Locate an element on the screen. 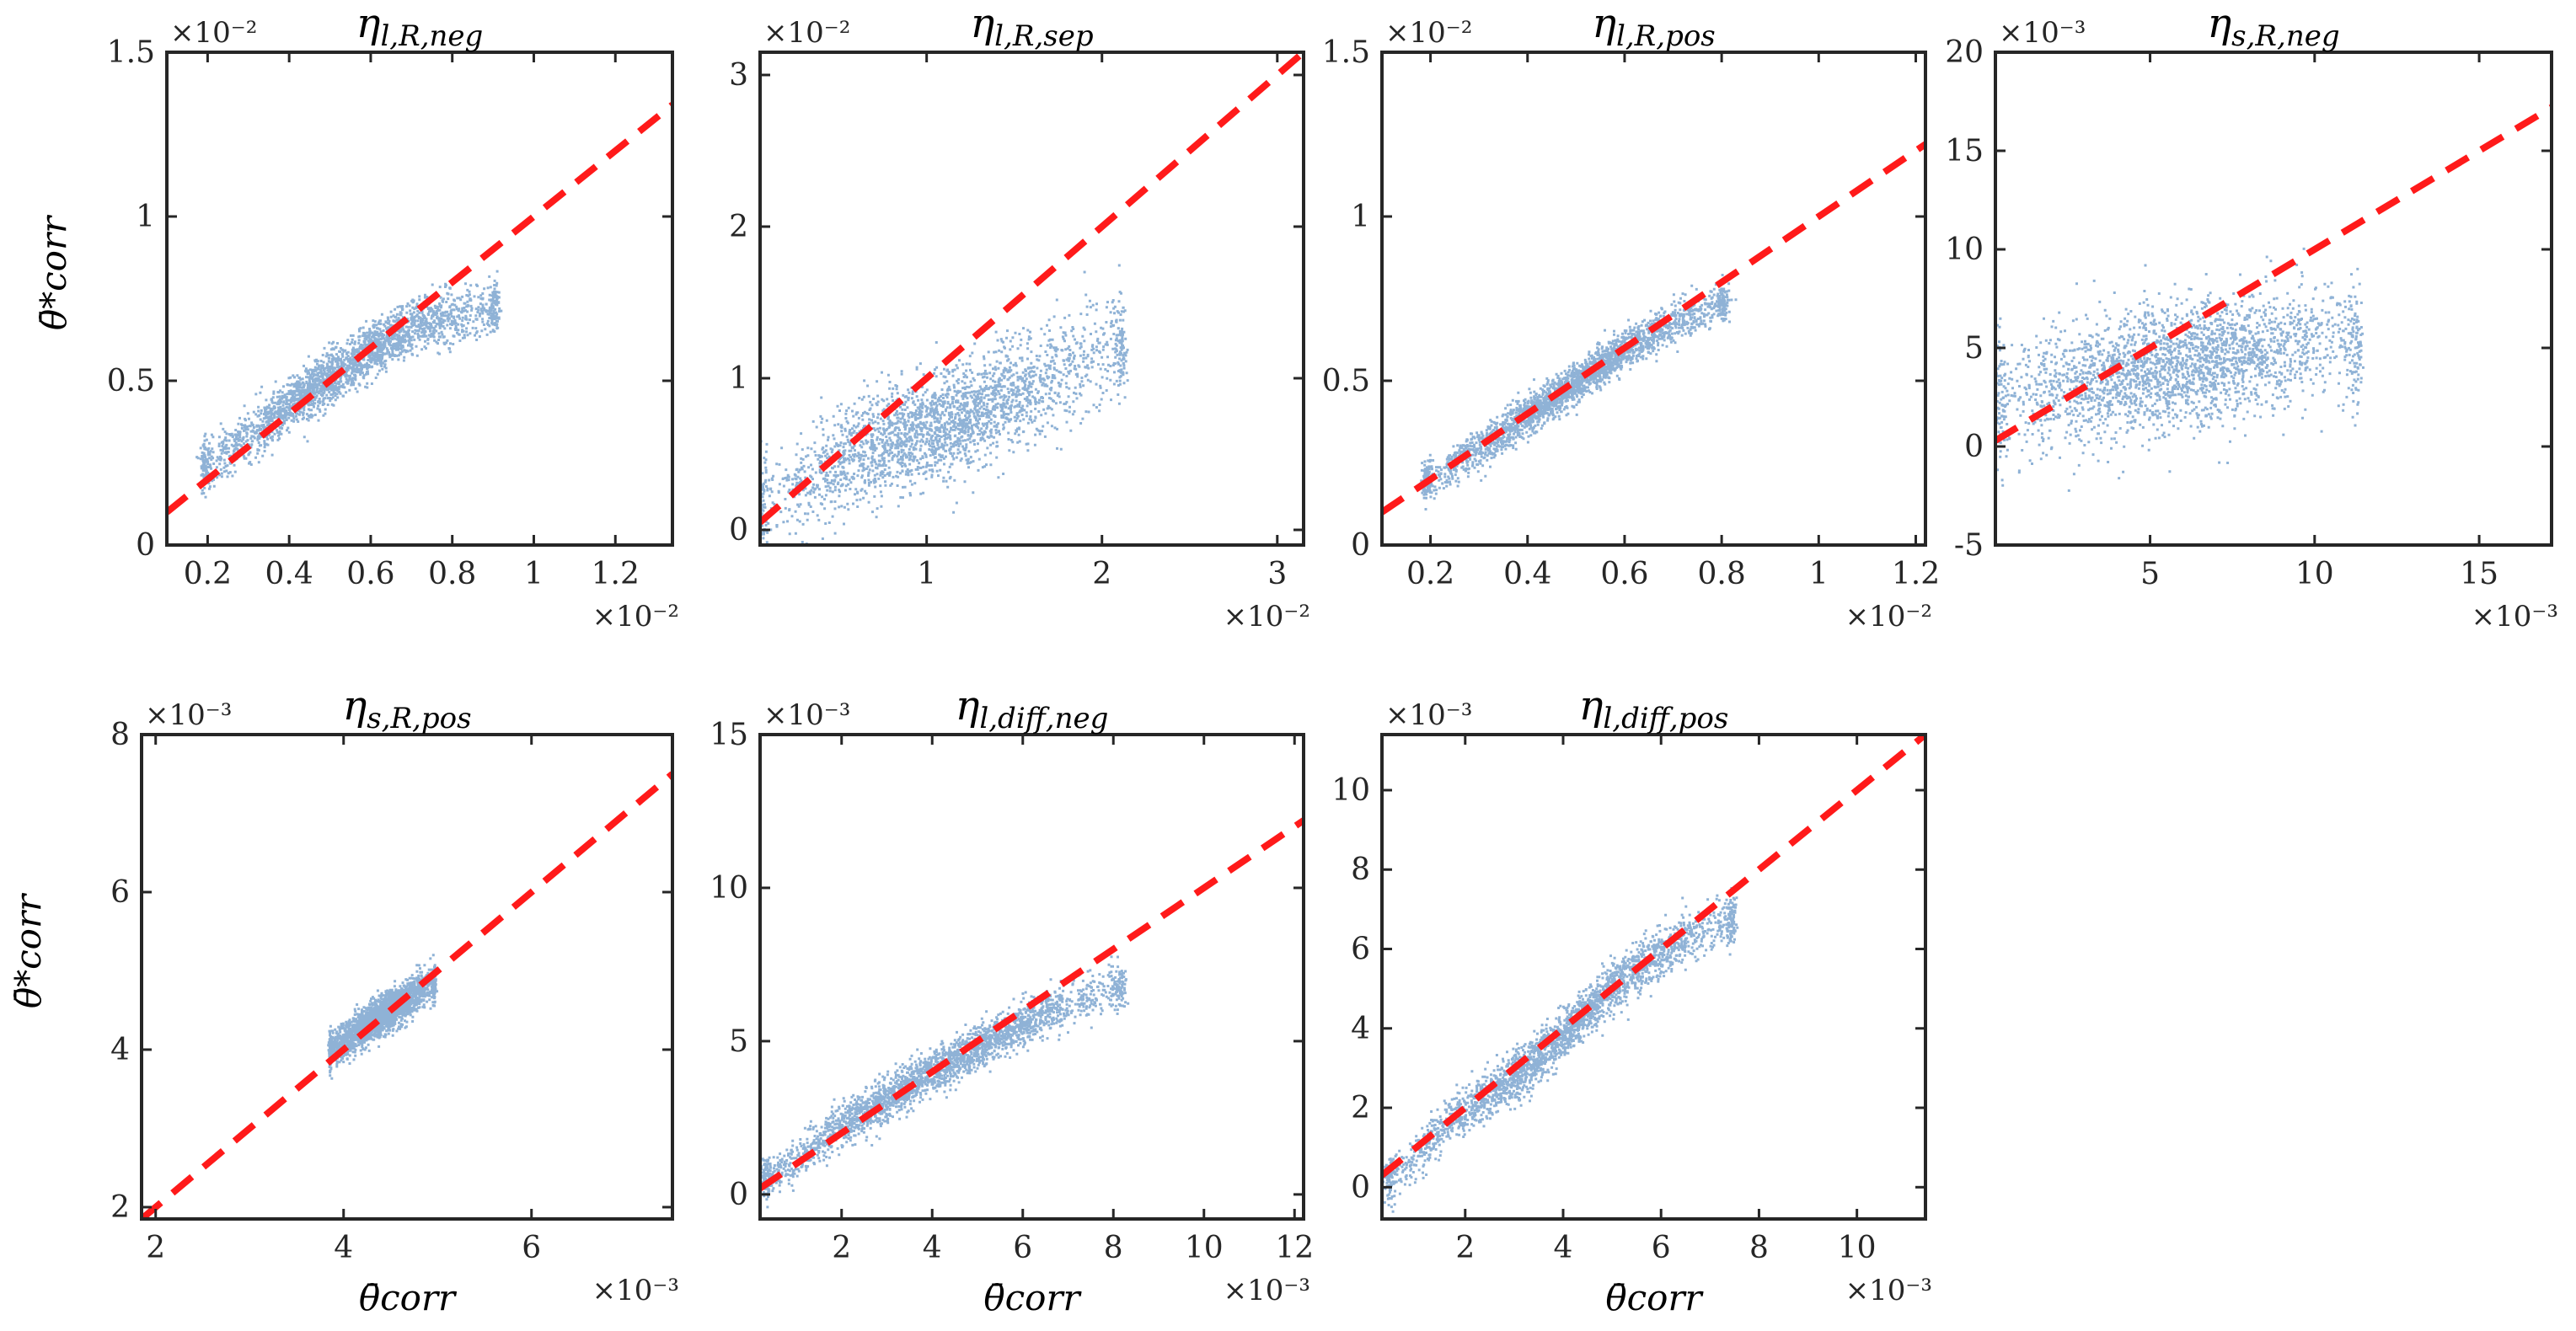 The image size is (2576, 1331). panel-7: 2 4 6 8 10 0 2 4 6 8 10 ×10⁻³ ×10⁻³ ηl,diff,pos θ̄corr is located at coordinates (1632, 1000).